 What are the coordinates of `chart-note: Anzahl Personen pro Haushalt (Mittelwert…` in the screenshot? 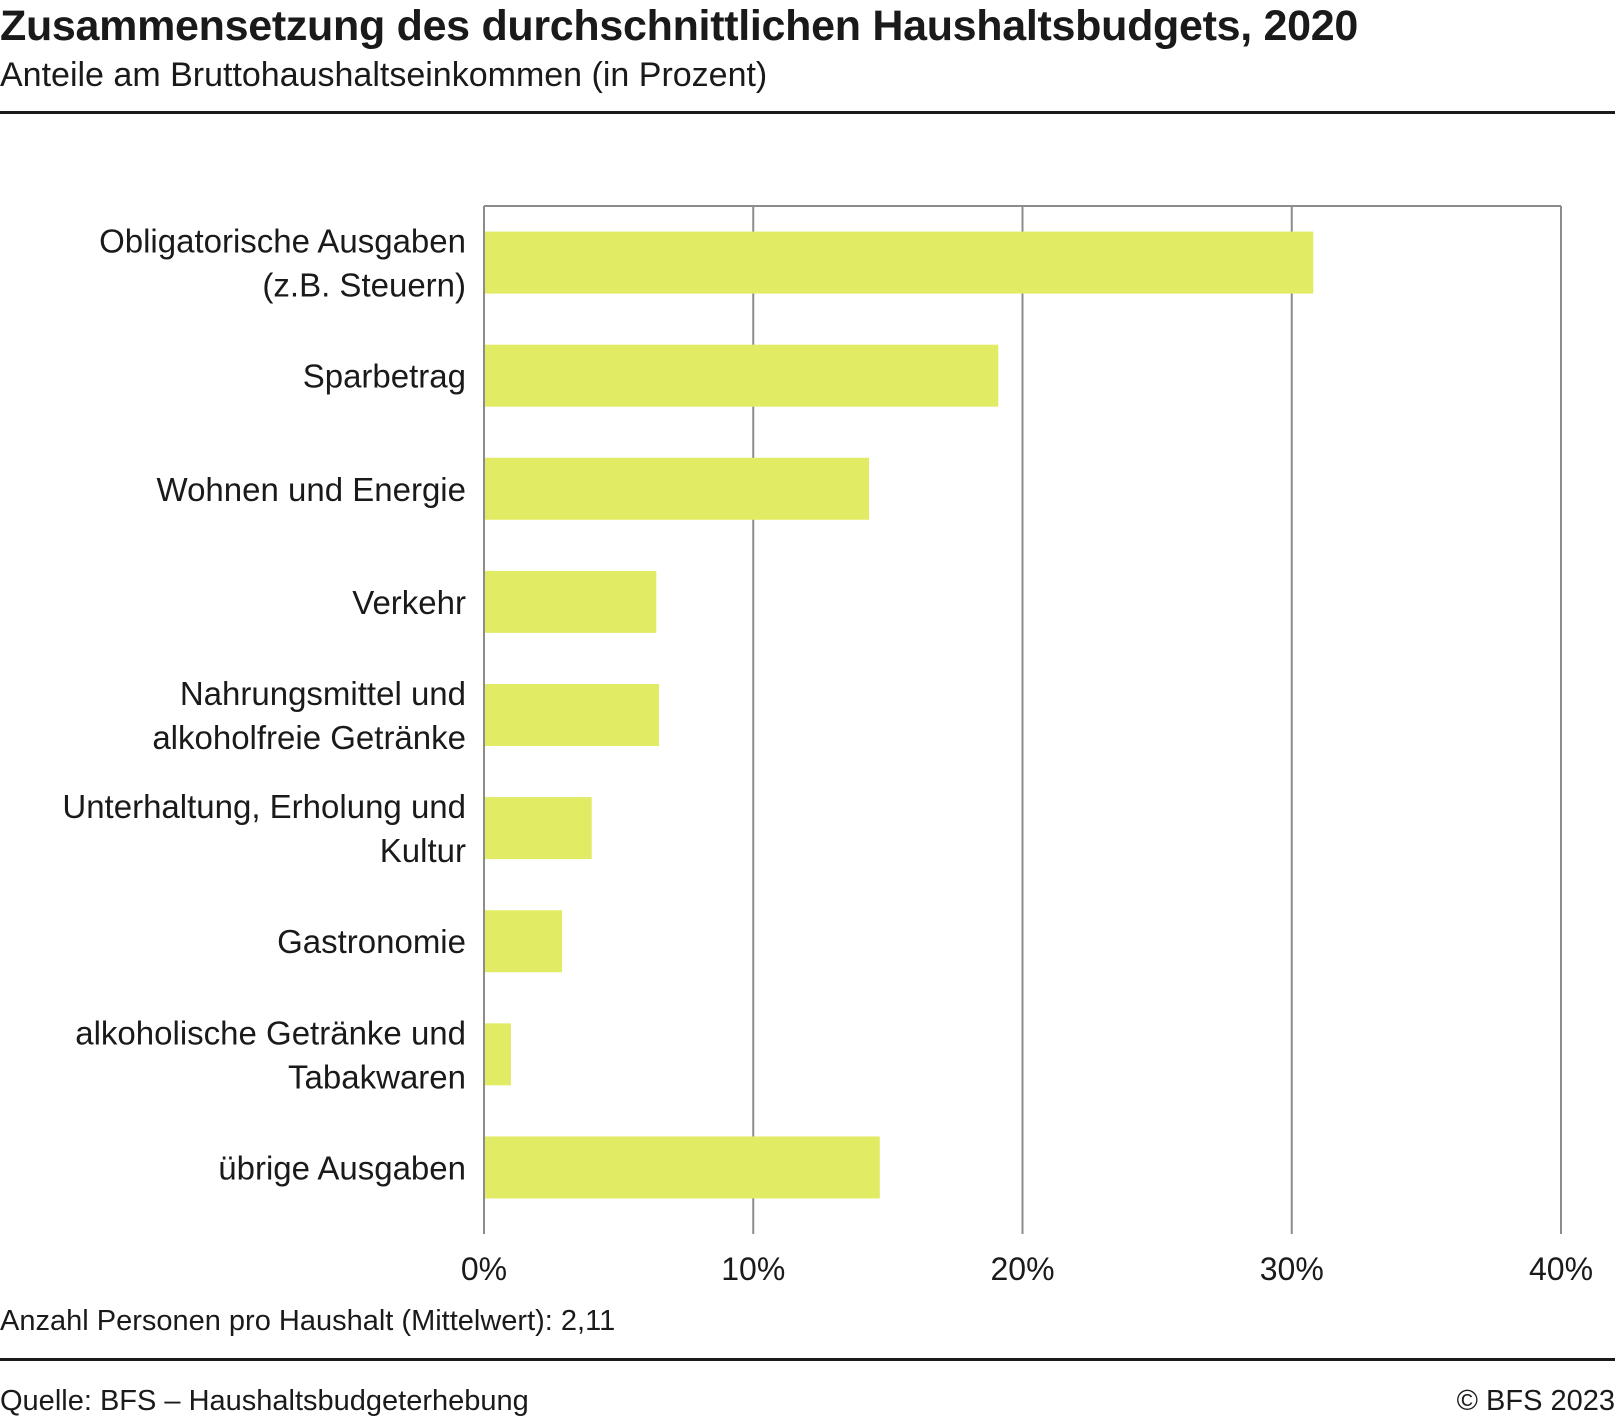 It's located at (308, 1321).